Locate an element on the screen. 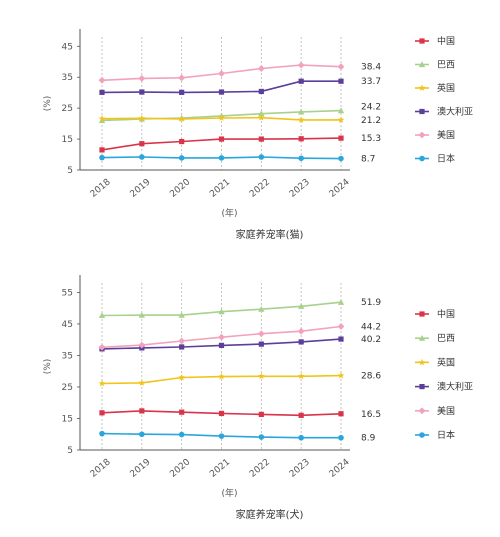 This screenshot has width=500, height=537. y-axis-label: (%) is located at coordinates (48, 367).